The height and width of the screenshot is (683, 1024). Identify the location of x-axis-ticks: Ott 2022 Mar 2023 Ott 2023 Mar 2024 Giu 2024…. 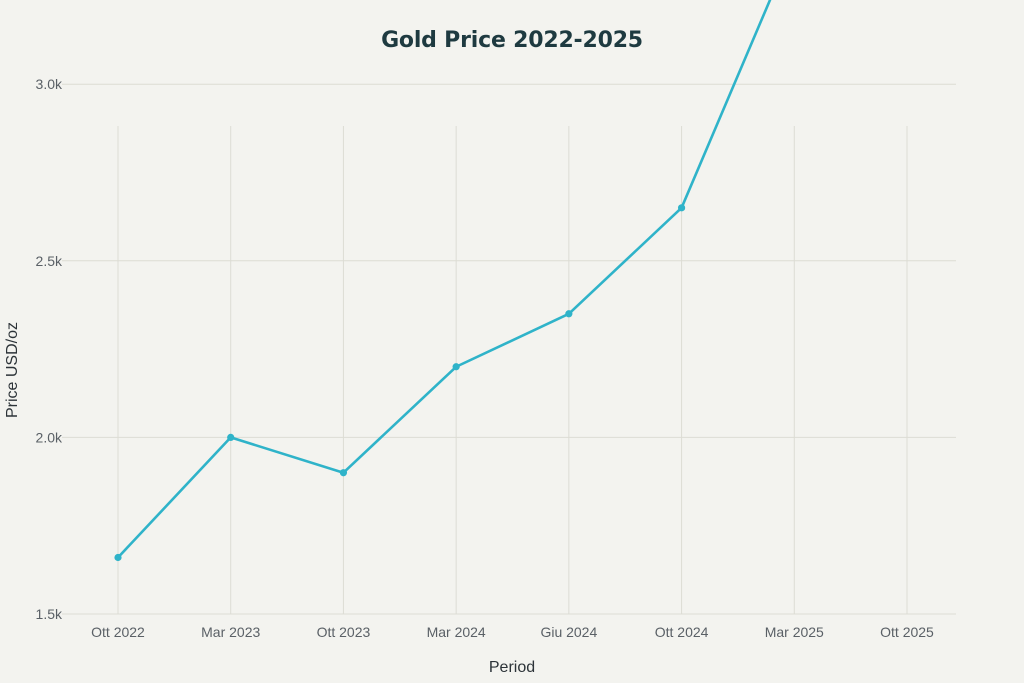
(512, 632).